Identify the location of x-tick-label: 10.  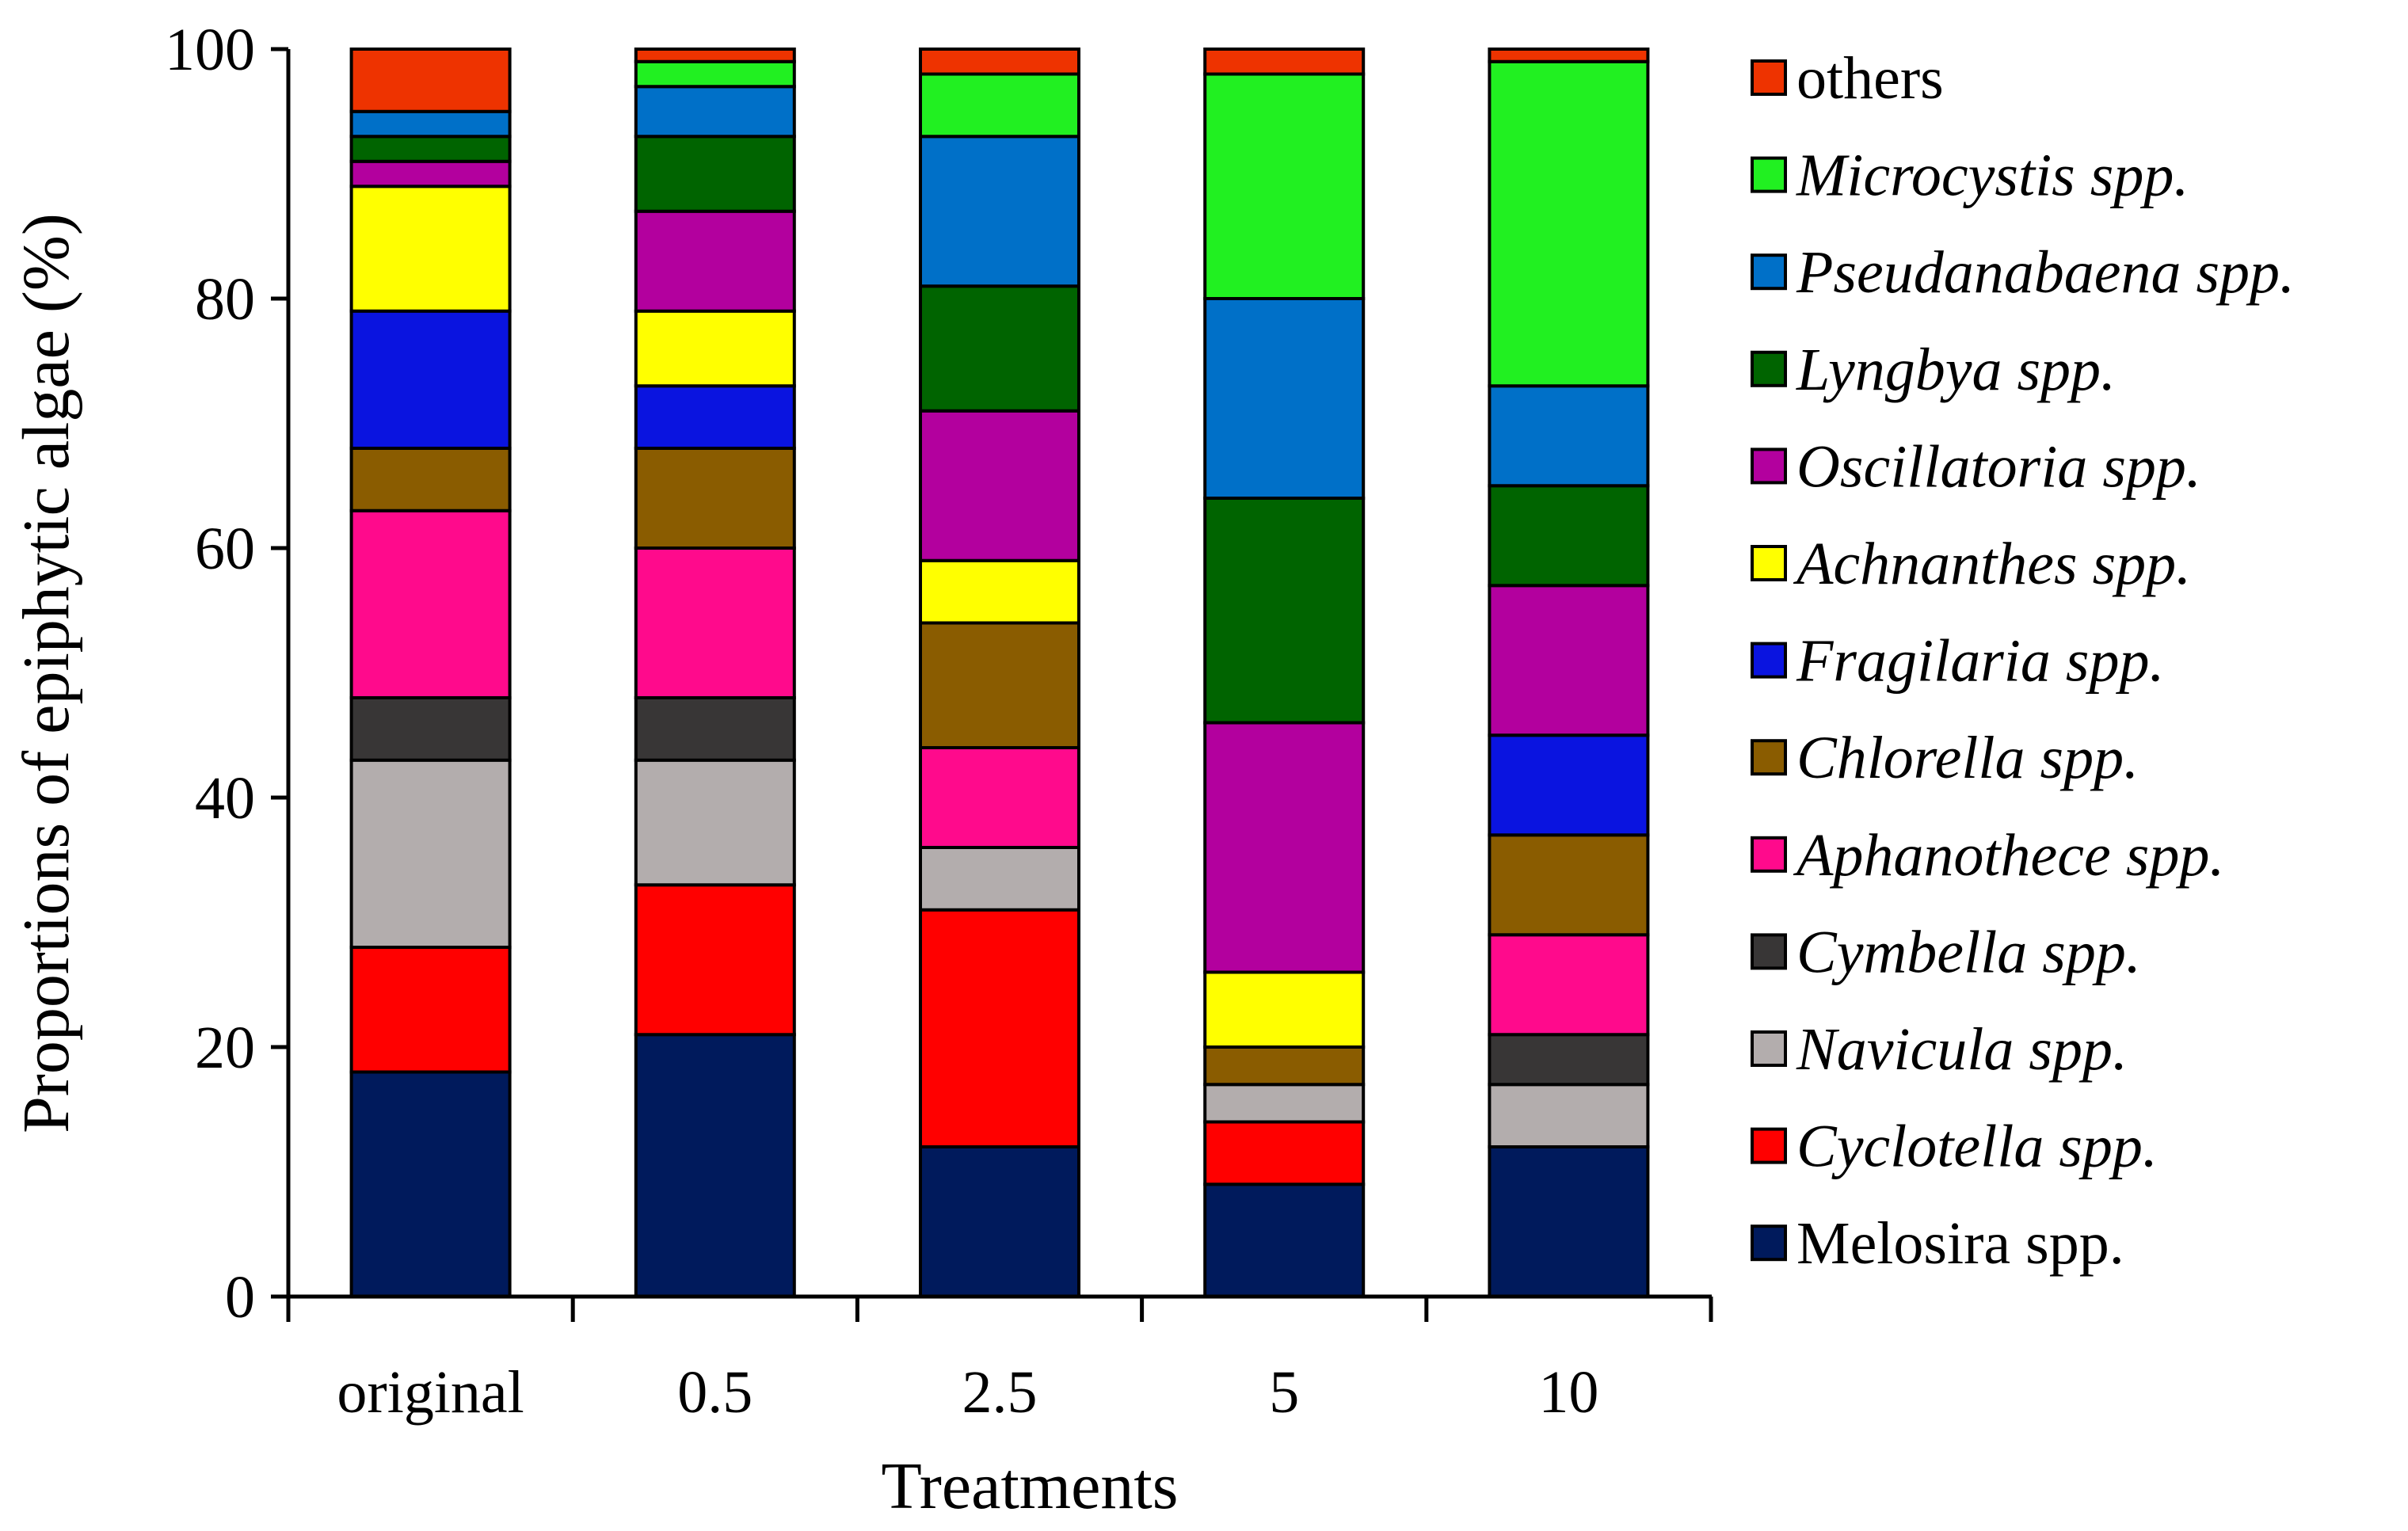
(1568, 1392).